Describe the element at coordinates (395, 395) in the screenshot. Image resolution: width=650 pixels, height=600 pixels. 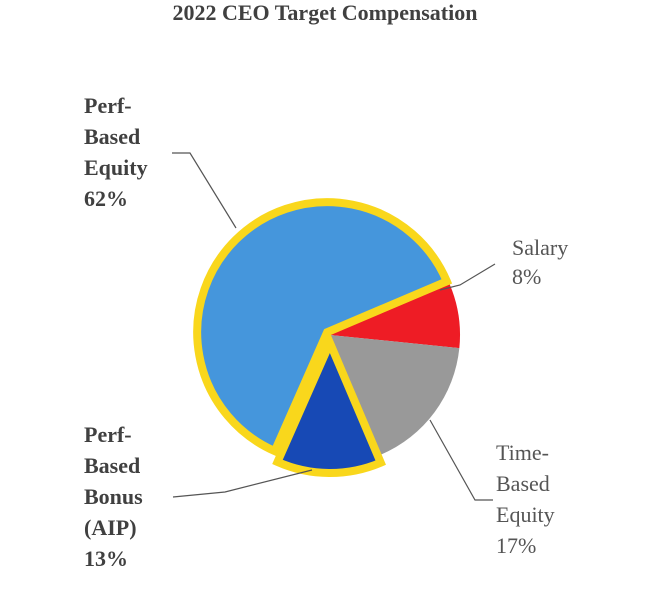
I see `slice-time-based-equity` at that location.